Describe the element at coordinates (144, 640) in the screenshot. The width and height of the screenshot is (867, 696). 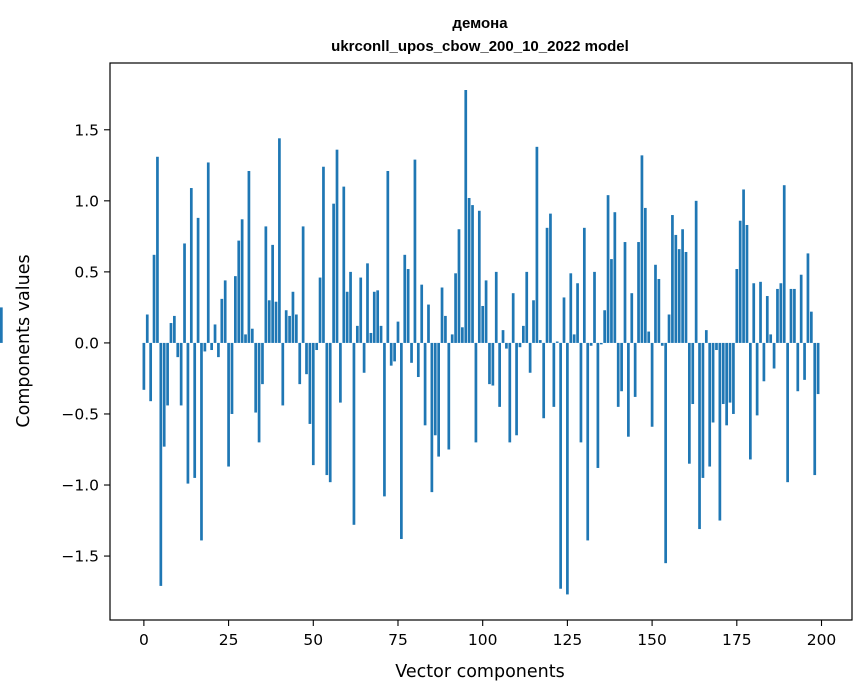
I see `x-tick-label: 0` at that location.